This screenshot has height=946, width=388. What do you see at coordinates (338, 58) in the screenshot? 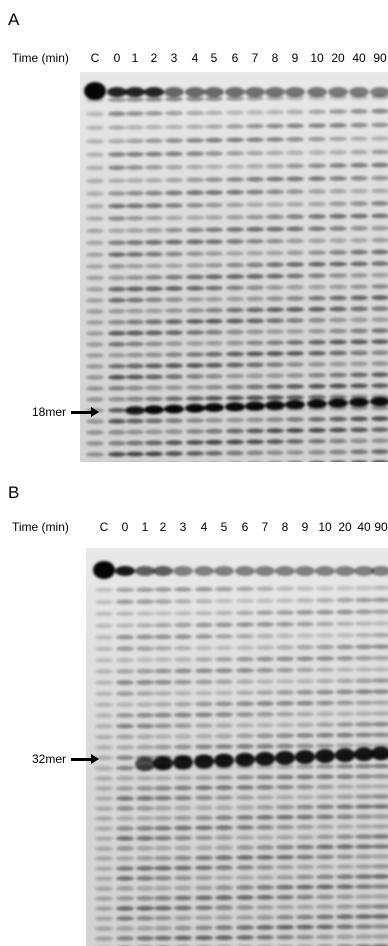
I see `panel-a-lane-label: 20` at bounding box center [338, 58].